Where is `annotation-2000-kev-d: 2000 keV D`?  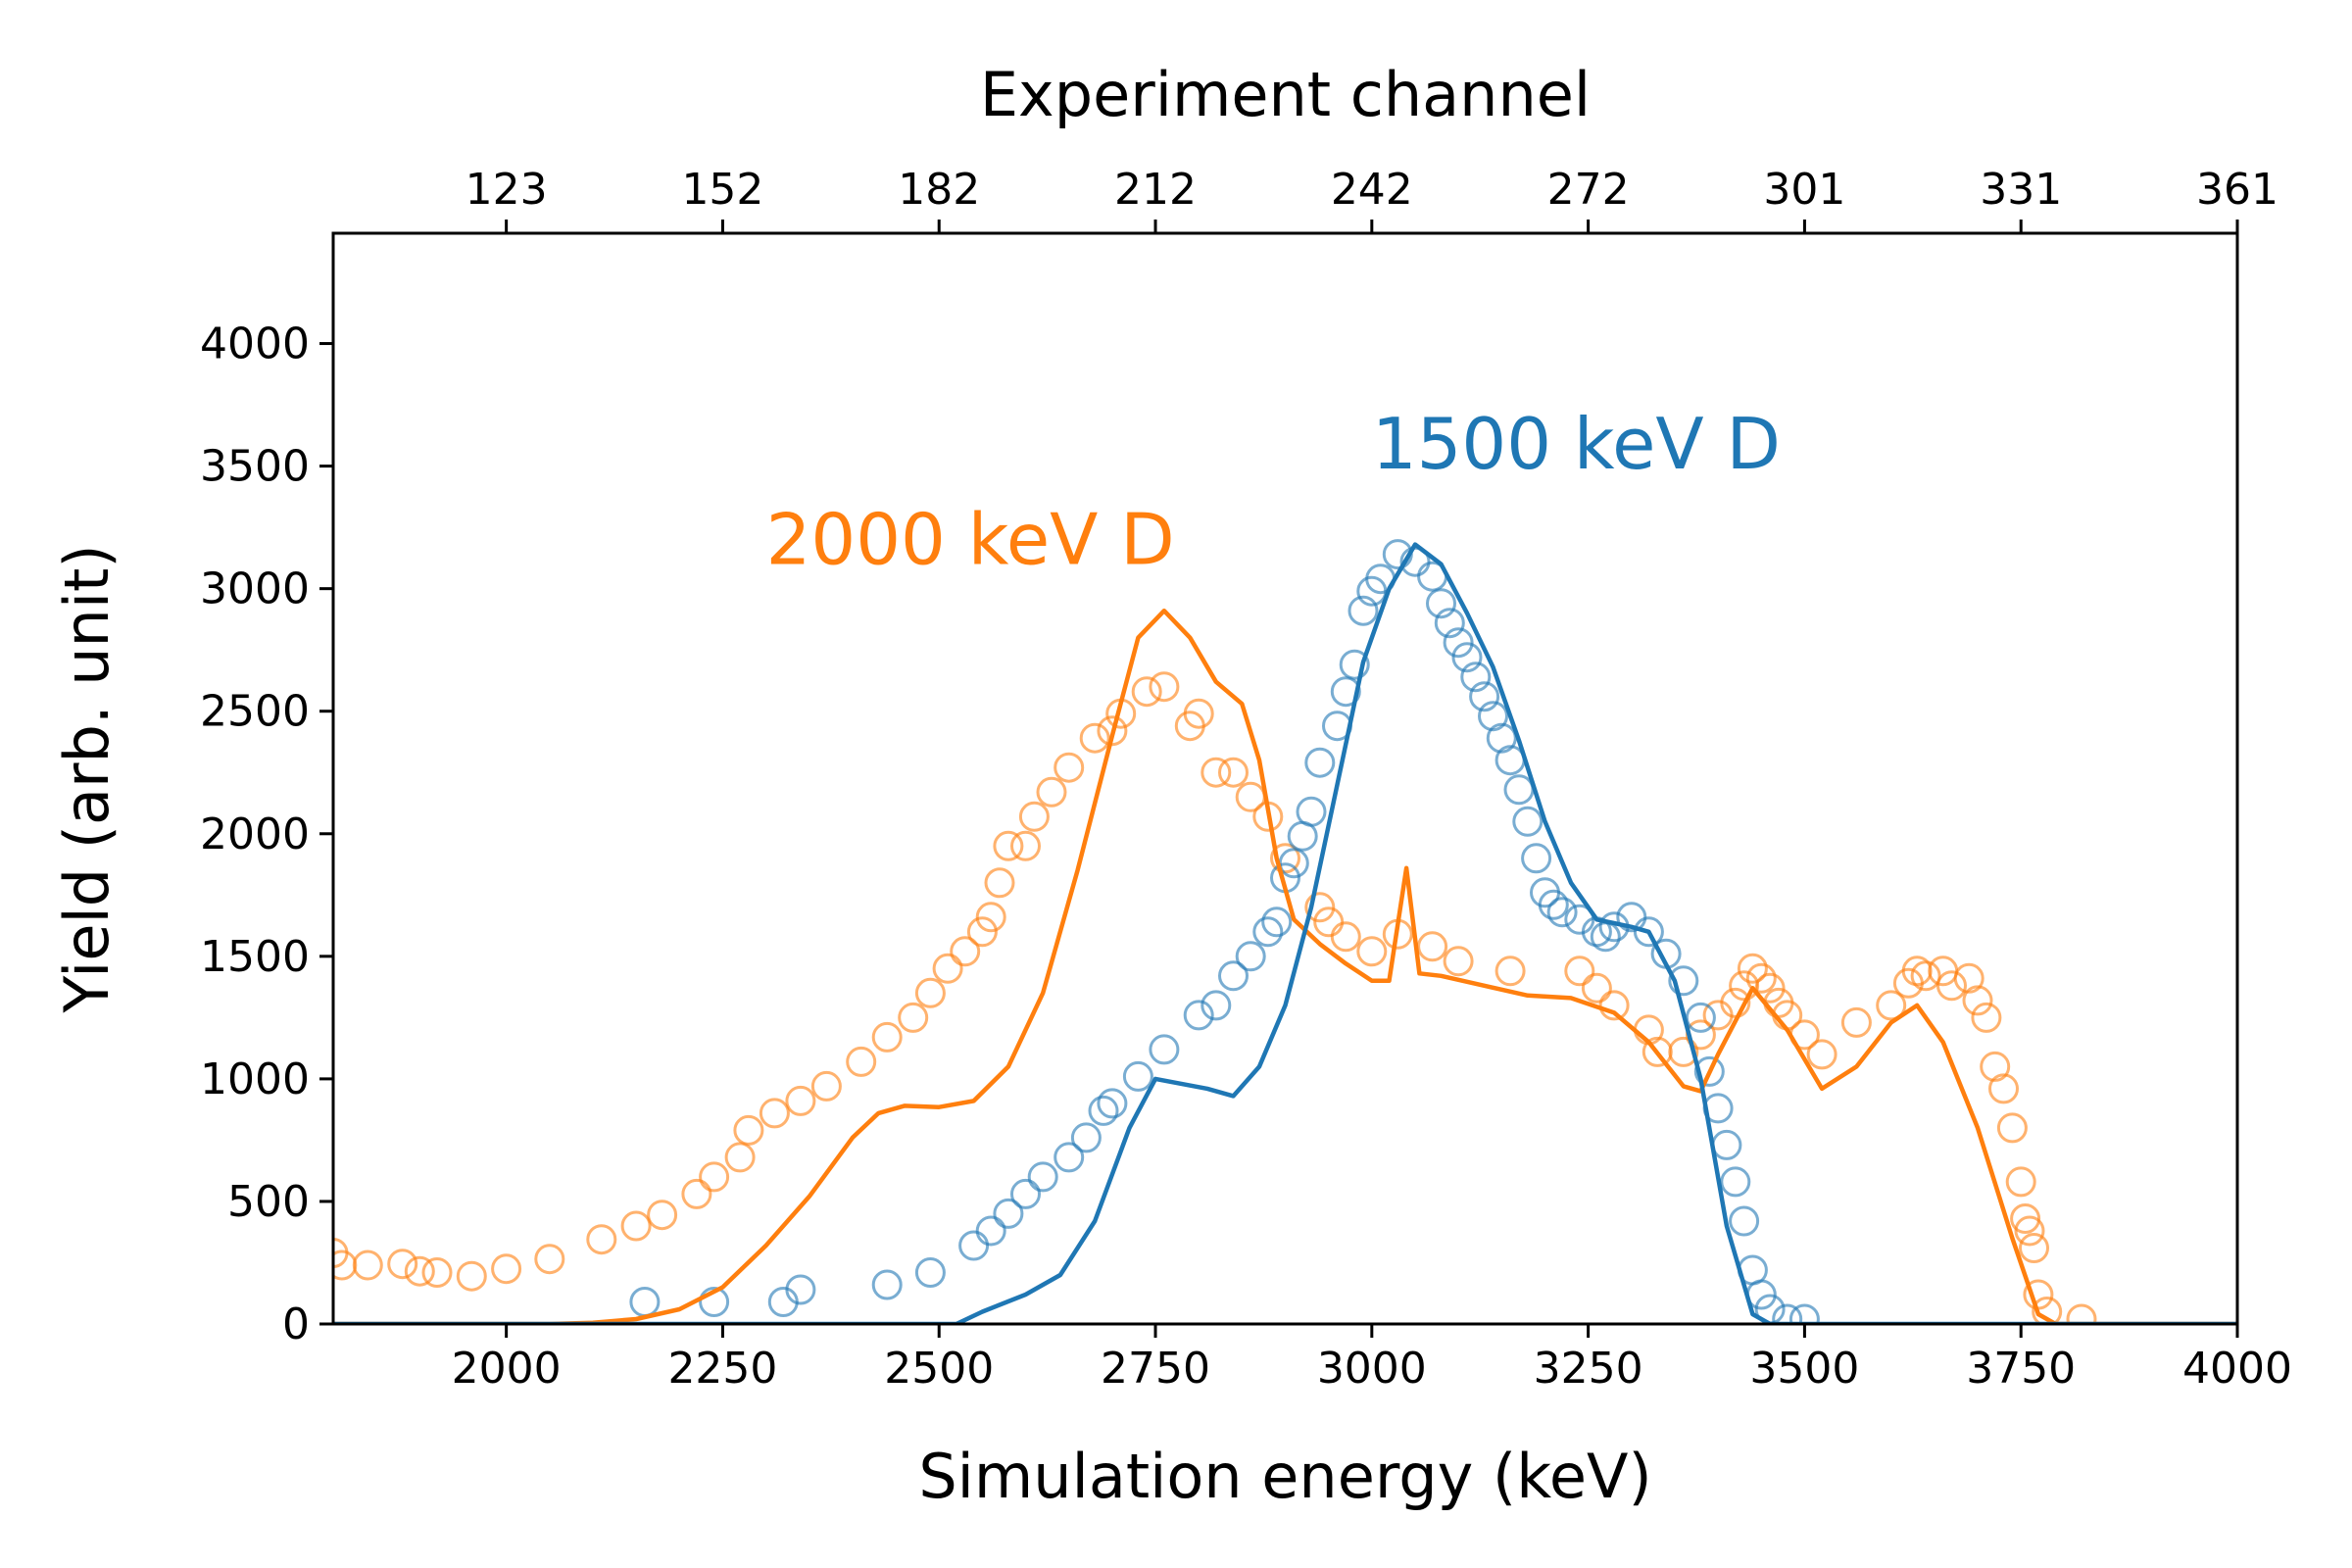
annotation-2000-kev-d: 2000 keV D is located at coordinates (970, 540).